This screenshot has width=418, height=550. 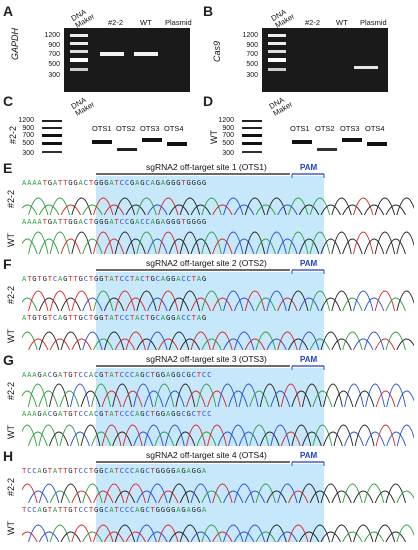 I want to click on base-sequence: TCCAGTATTGTCCTGGCATCCCAGCTGGGGAGAGGA, so click(x=115, y=470).